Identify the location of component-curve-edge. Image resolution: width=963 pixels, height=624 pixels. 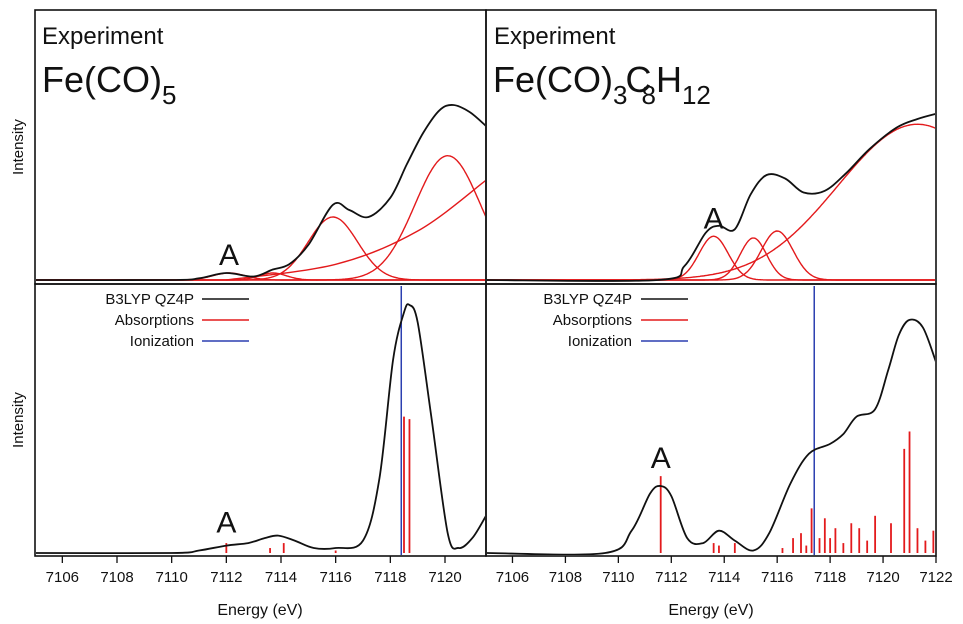
(355, 230).